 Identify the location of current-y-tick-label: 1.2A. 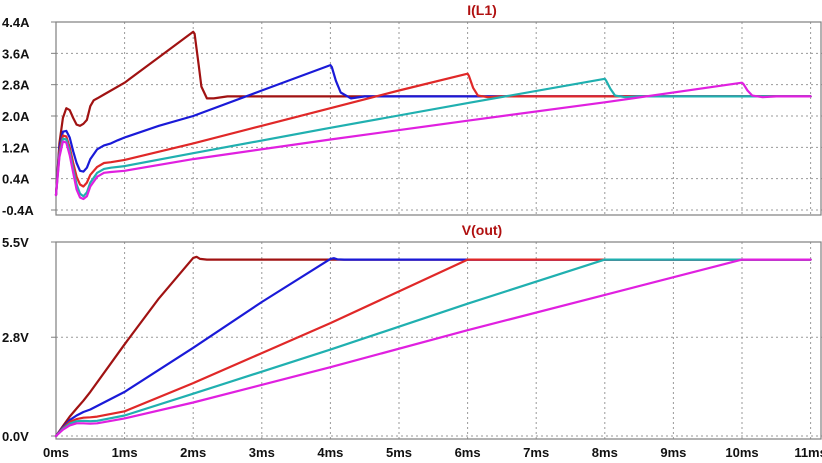
(16, 147).